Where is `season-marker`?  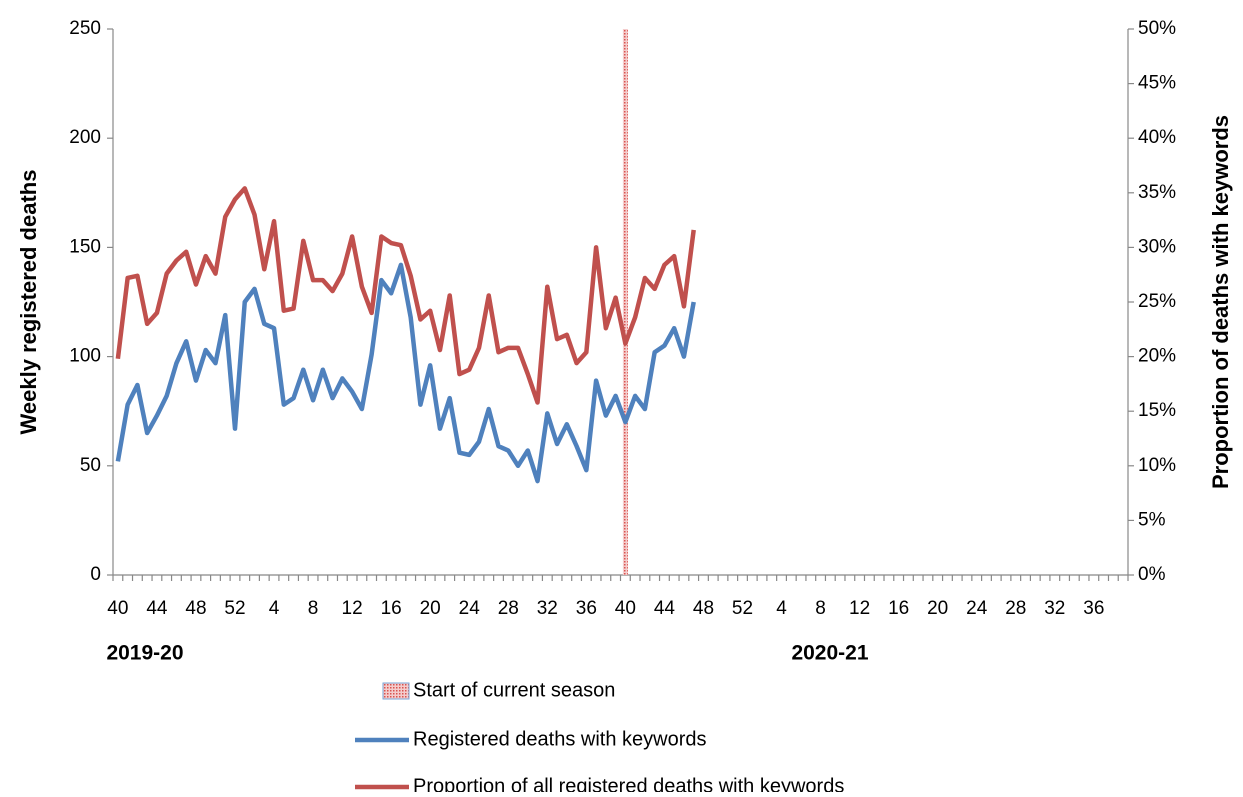 season-marker is located at coordinates (625, 302).